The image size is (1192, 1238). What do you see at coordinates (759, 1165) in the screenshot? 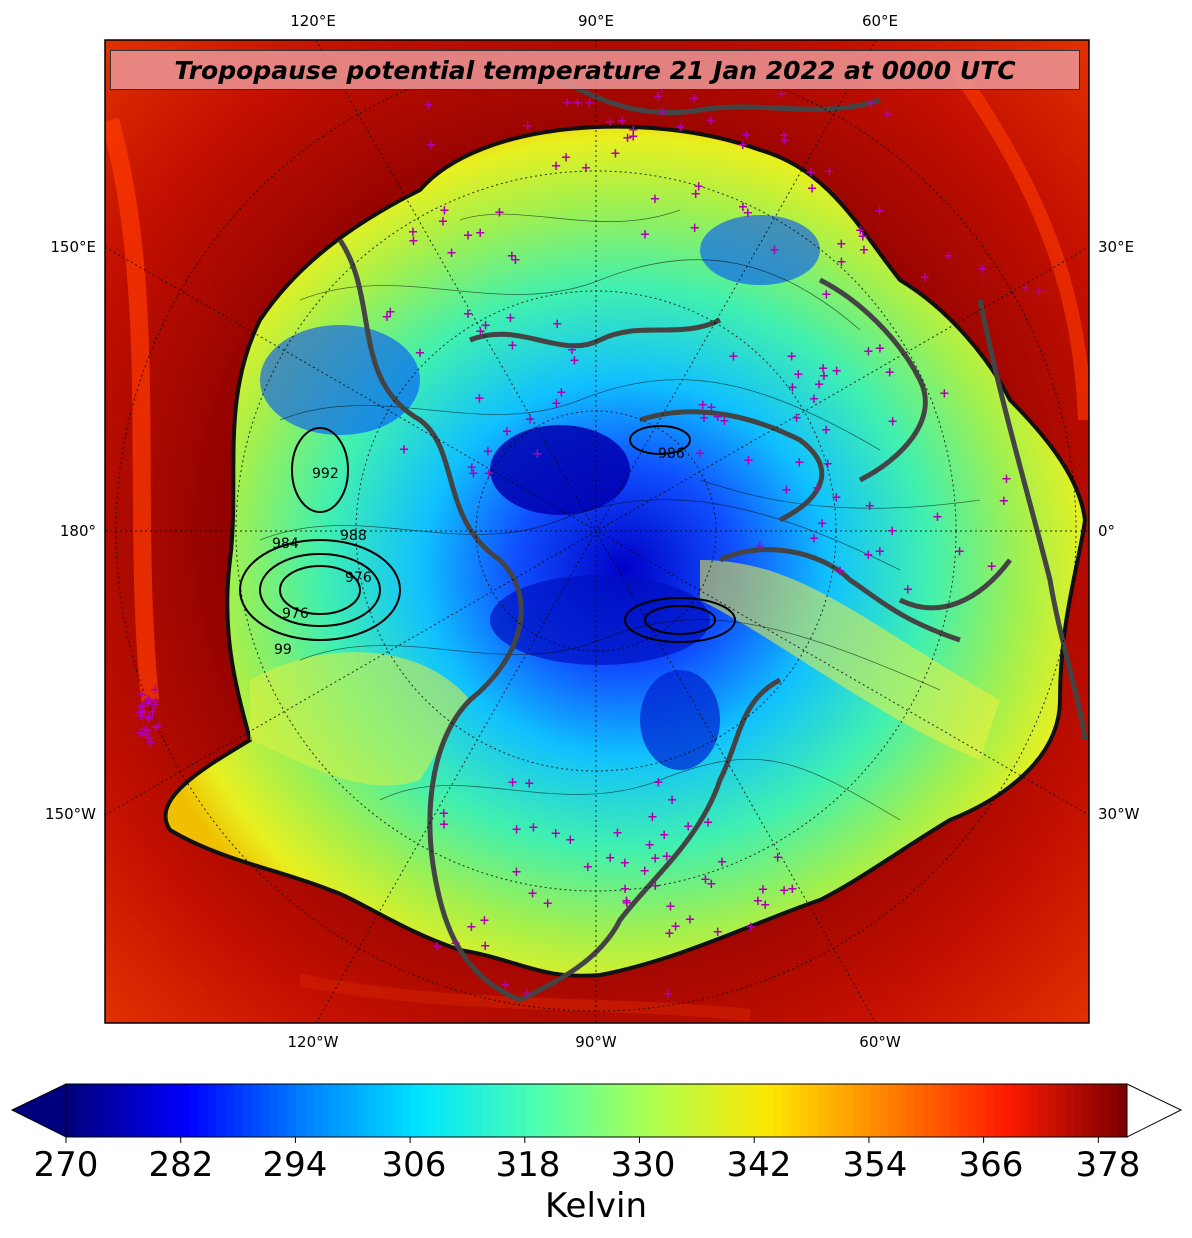
I see `colorbar-tick-label: 342` at bounding box center [759, 1165].